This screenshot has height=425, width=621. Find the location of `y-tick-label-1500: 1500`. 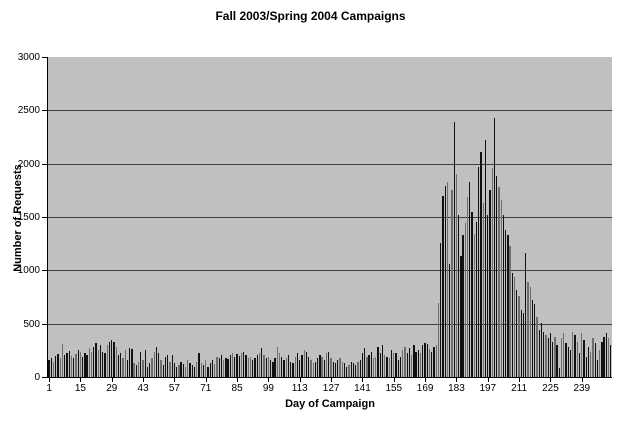

y-tick-label-1500: 1500 is located at coordinates (28, 217).